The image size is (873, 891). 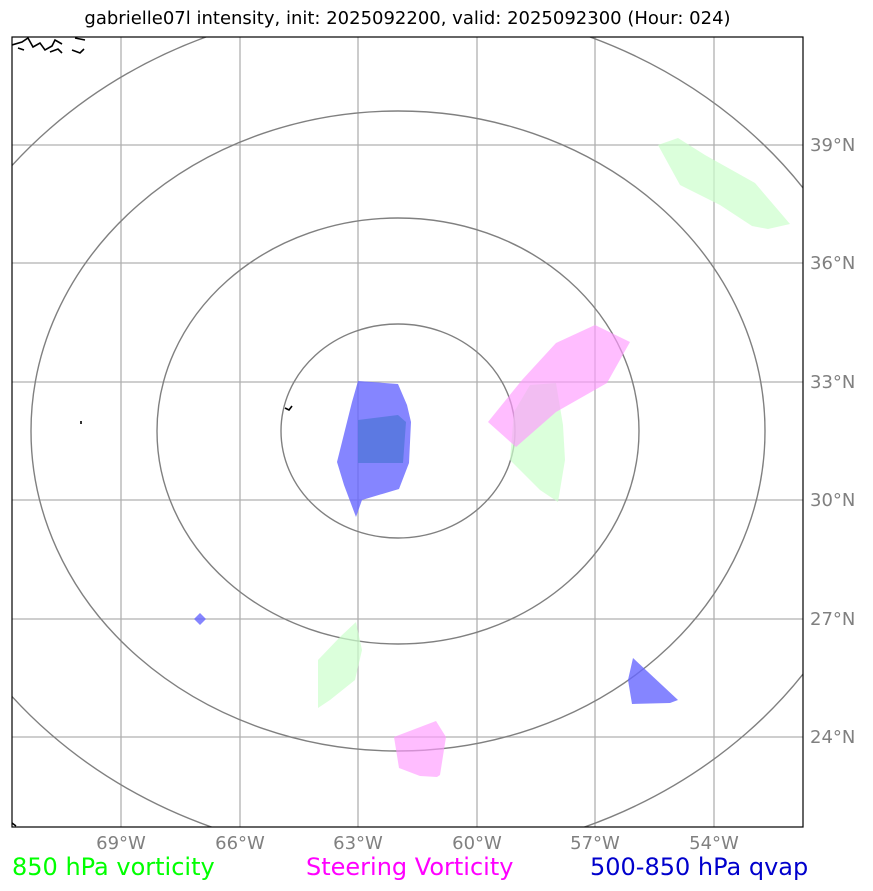 What do you see at coordinates (121, 843) in the screenshot?
I see `lon-tick-label: 69°W` at bounding box center [121, 843].